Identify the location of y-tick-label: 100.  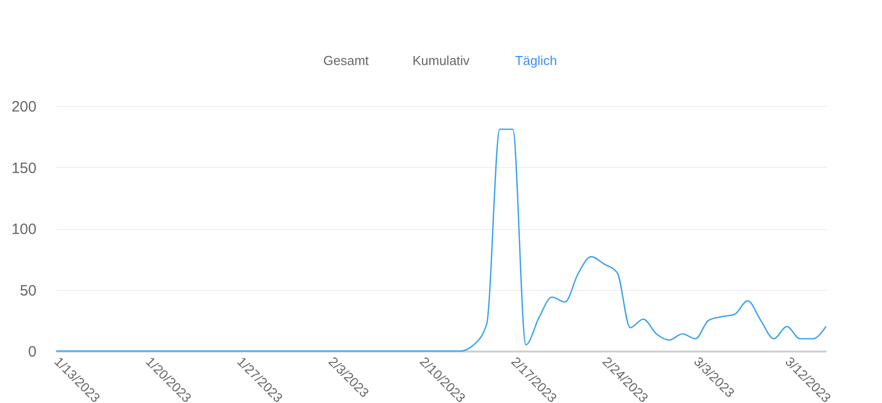
(23, 229).